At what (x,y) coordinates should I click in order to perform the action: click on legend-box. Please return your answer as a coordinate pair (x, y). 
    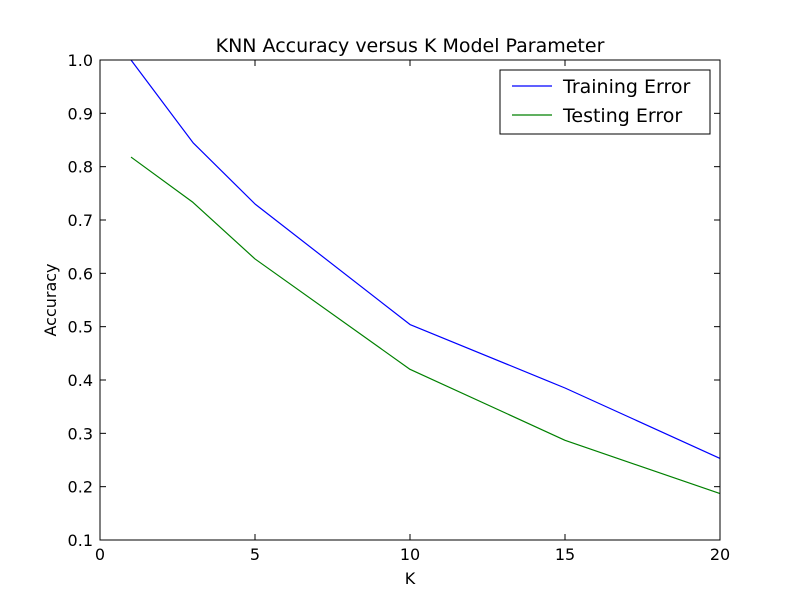
    Looking at the image, I should click on (605, 102).